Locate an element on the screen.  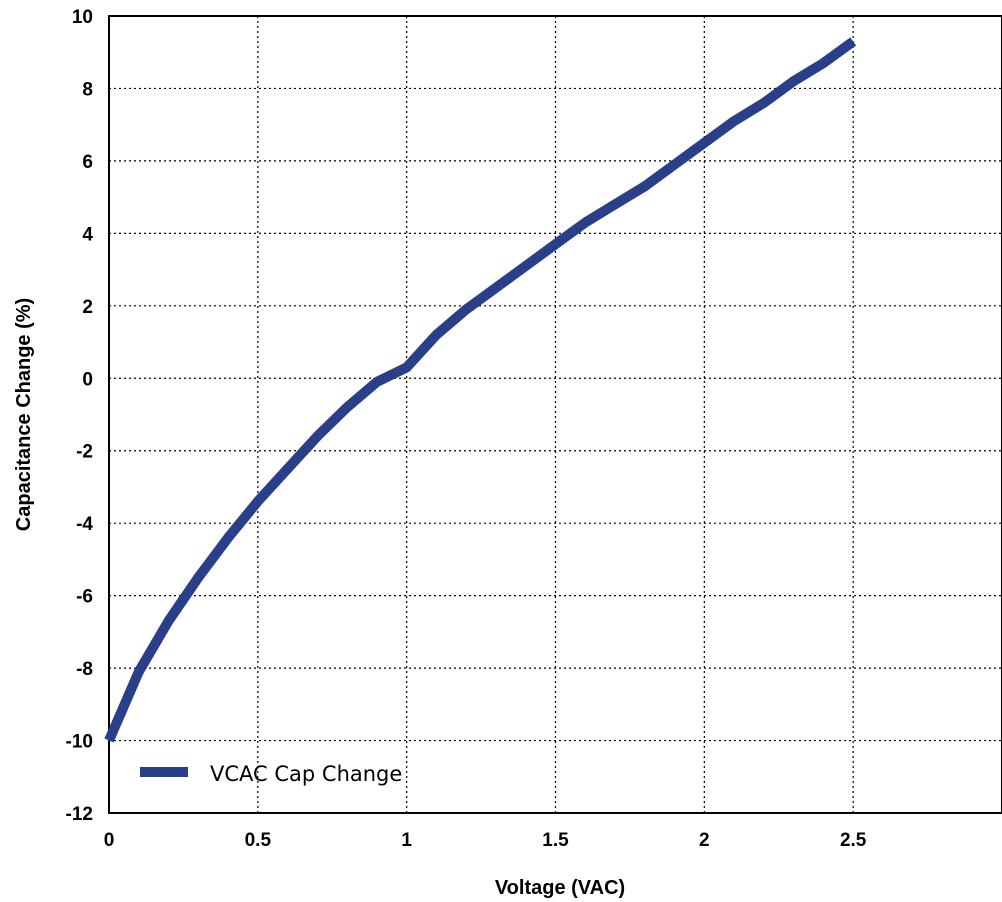
y-tick-label: -4 is located at coordinates (84, 524).